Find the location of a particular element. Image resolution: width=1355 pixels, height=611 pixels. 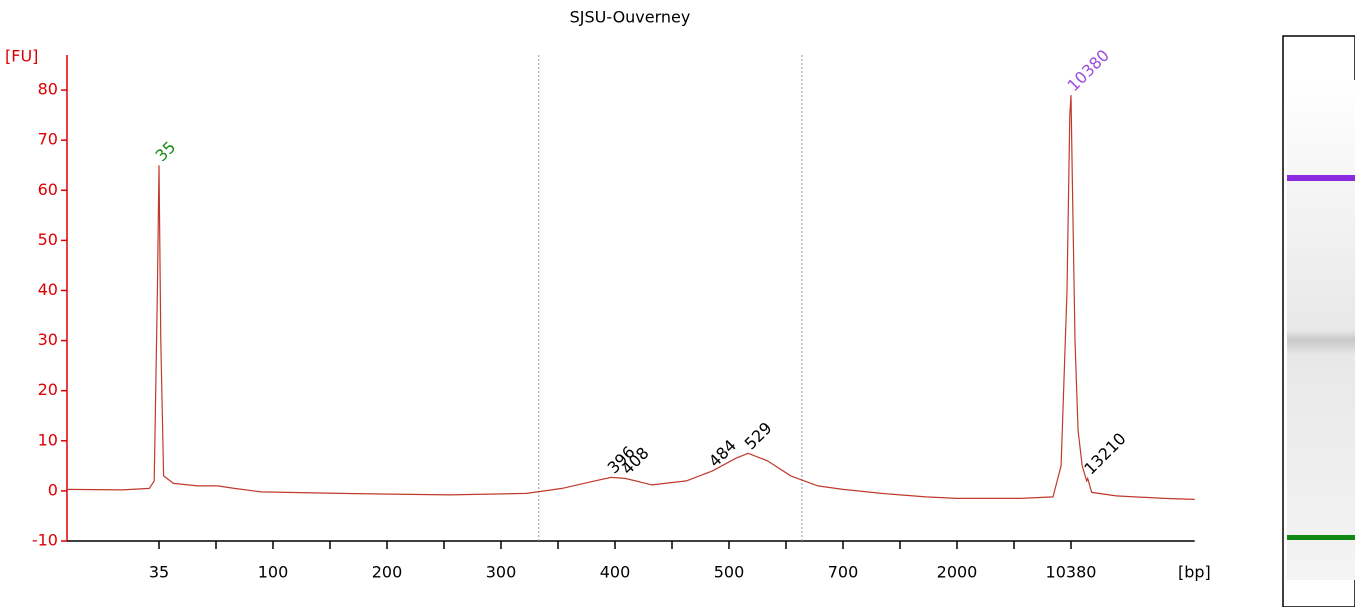

x-axis-label: [bp] is located at coordinates (1194, 572).